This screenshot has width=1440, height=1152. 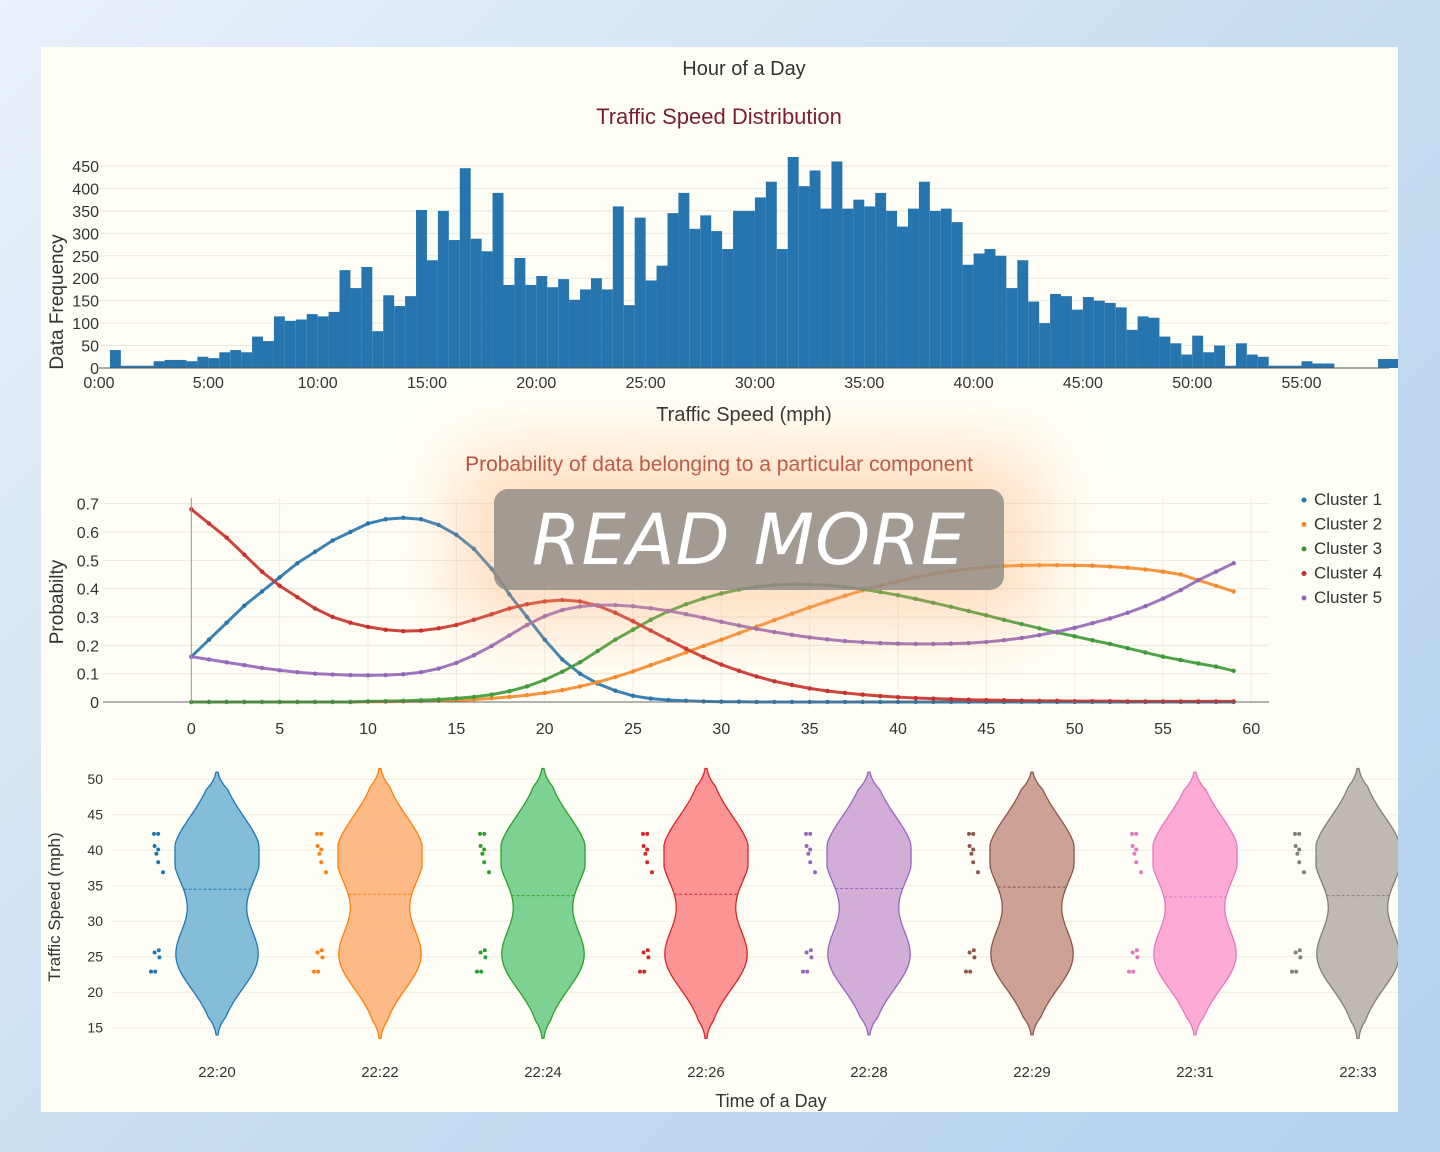 I want to click on probability-ytick-label: 0.2, so click(x=88, y=646).